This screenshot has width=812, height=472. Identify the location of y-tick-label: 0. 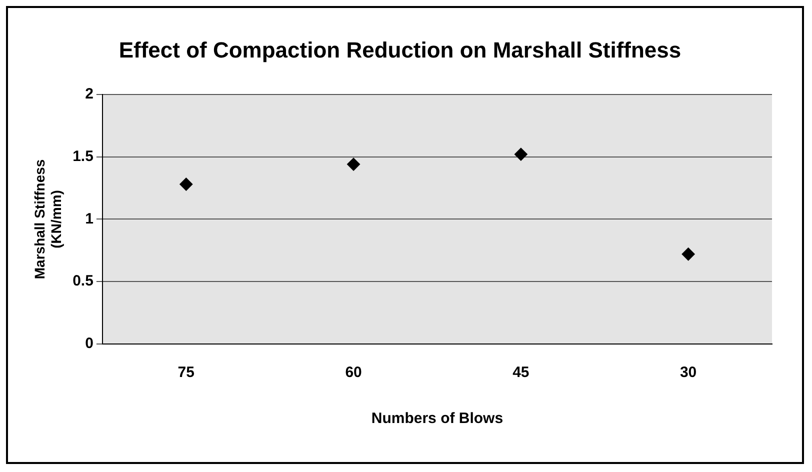
(89, 343).